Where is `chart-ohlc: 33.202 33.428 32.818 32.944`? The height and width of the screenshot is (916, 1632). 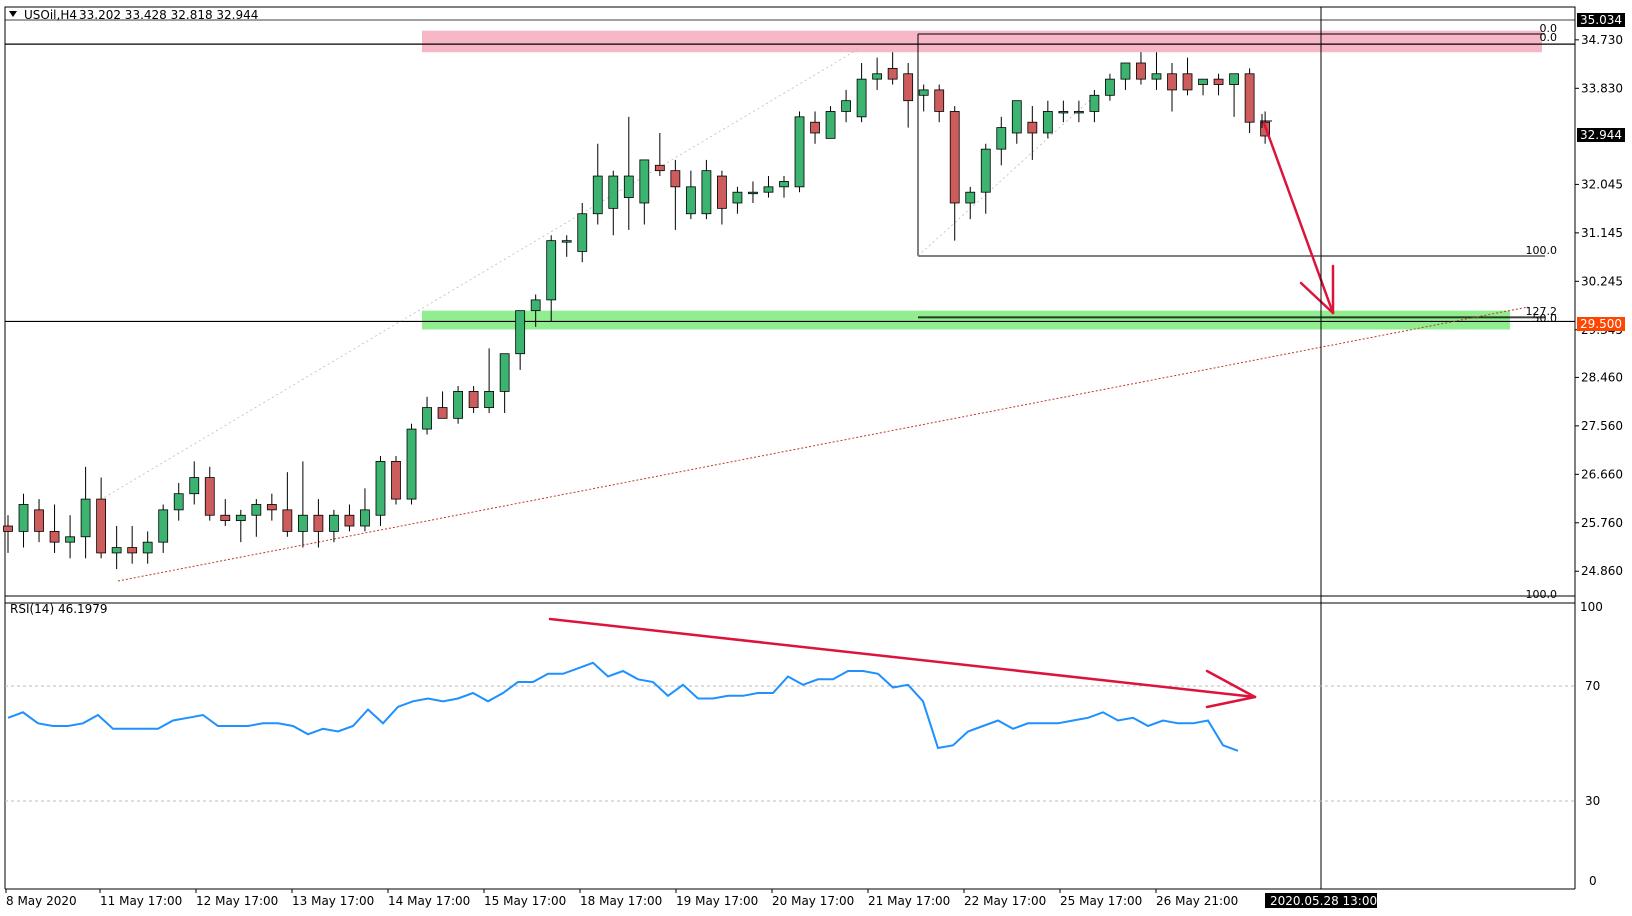 chart-ohlc: 33.202 33.428 32.818 32.944 is located at coordinates (168, 15).